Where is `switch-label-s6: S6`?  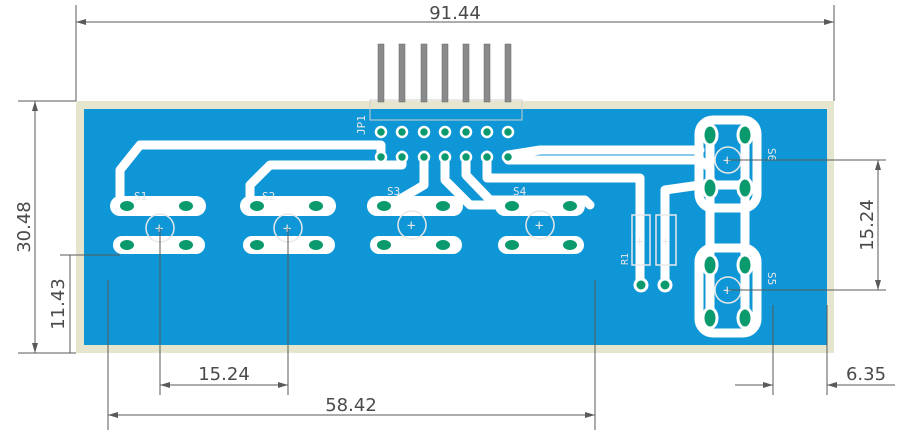
switch-label-s6: S6 is located at coordinates (771, 154).